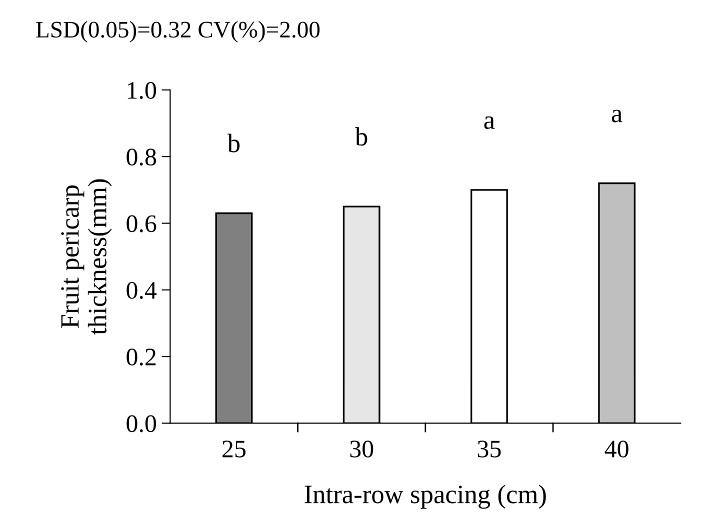 Image resolution: width=709 pixels, height=529 pixels. Describe the element at coordinates (362, 449) in the screenshot. I see `x-tick-label: 30` at that location.